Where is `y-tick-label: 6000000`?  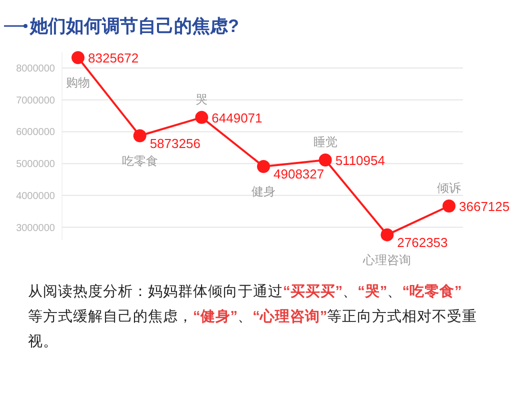 y-tick-label: 6000000 is located at coordinates (36, 132).